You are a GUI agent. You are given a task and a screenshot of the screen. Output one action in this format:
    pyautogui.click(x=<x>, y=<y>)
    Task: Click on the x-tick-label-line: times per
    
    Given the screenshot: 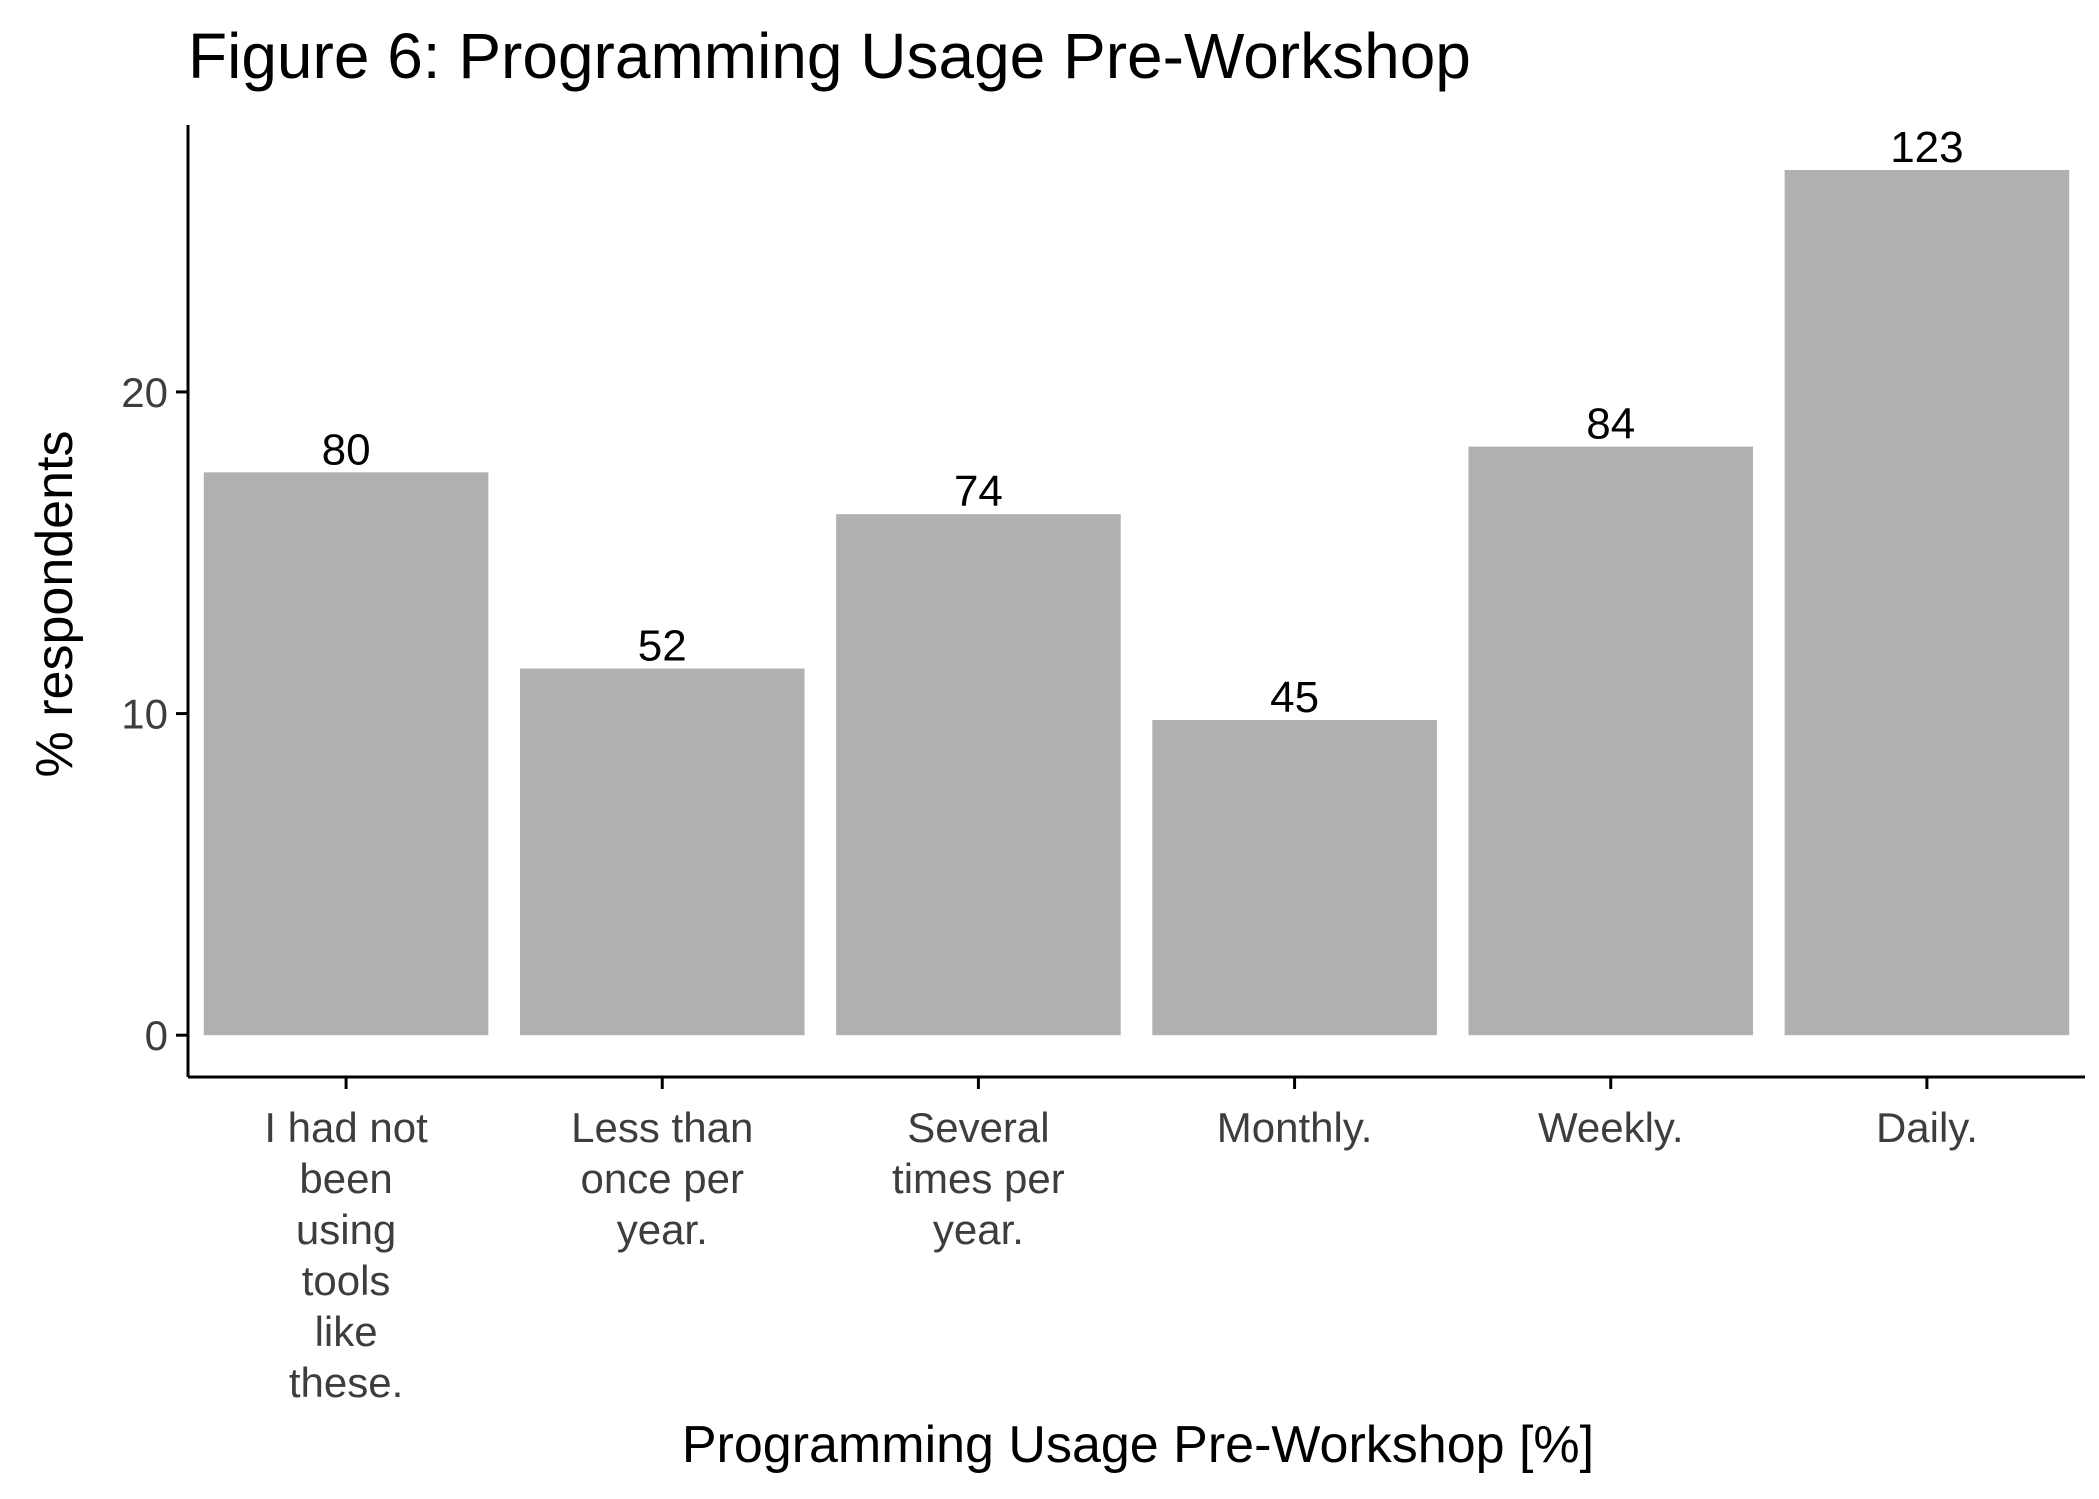 What is the action you would take?
    pyautogui.click(x=978, y=1178)
    